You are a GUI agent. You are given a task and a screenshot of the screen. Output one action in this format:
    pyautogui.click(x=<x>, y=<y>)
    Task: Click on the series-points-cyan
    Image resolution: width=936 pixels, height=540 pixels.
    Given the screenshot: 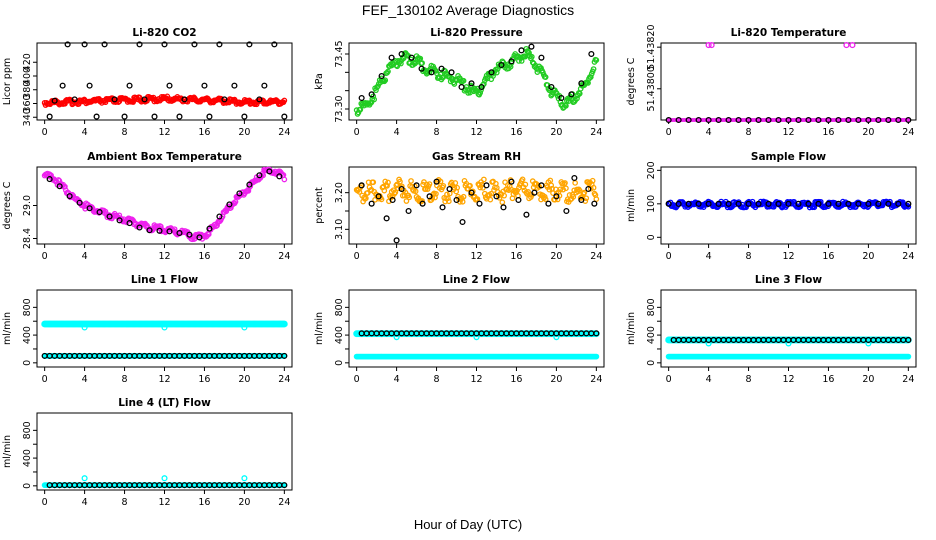 What is the action you would take?
    pyautogui.click(x=164, y=327)
    